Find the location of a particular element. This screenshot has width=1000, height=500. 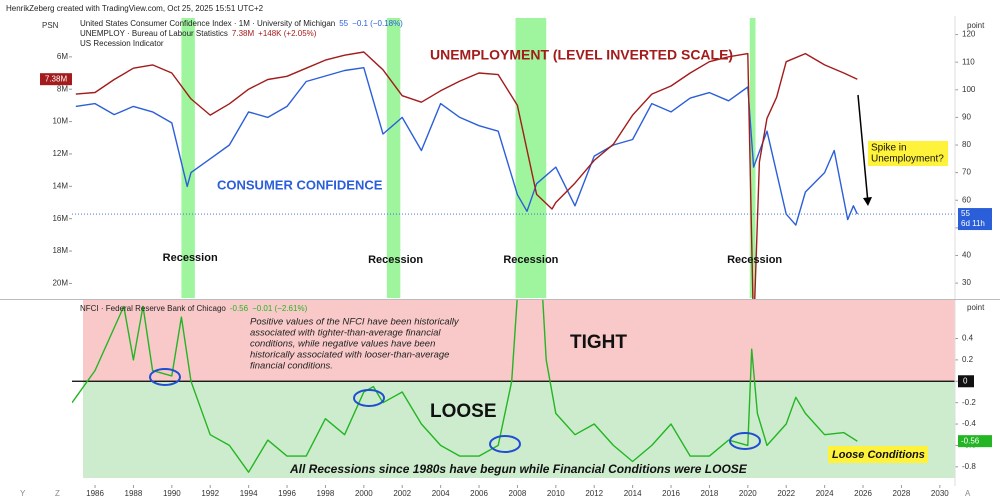

x-tick-label: 1994 is located at coordinates (249, 493).